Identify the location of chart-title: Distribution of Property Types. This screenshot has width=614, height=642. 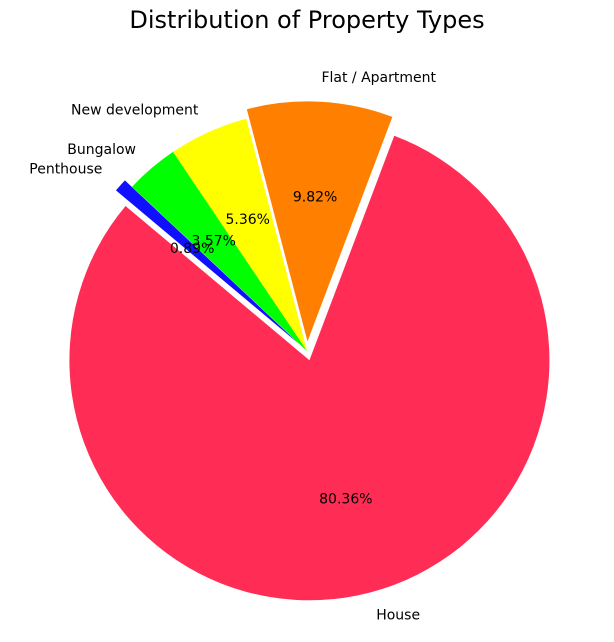
(306, 20).